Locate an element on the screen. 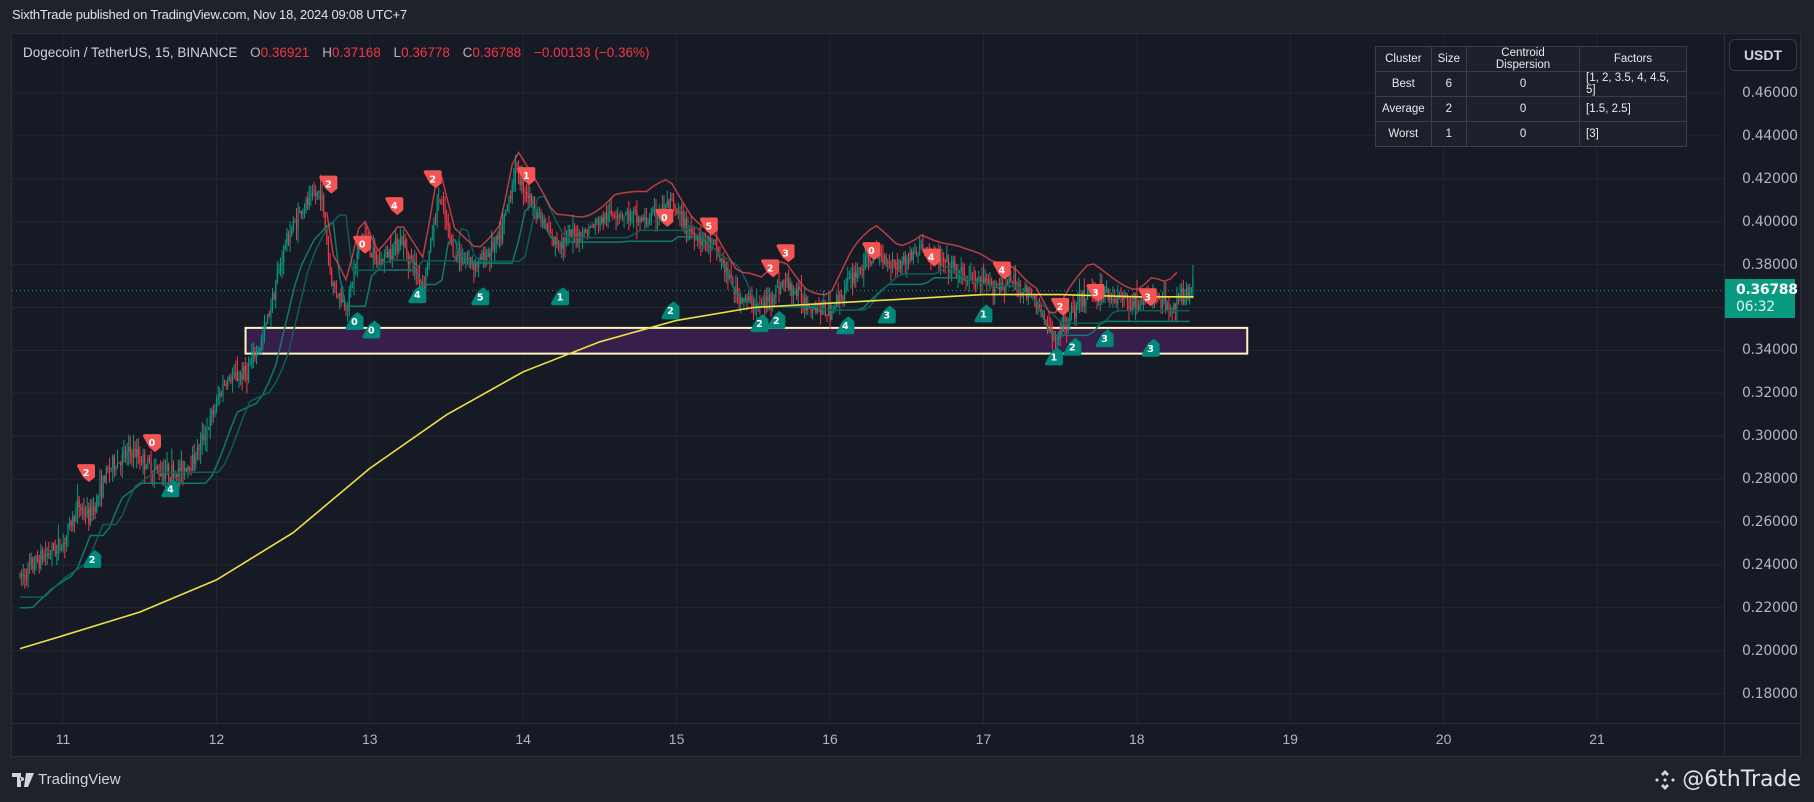 The image size is (1814, 802). cluster-name: Average is located at coordinates (1403, 109).